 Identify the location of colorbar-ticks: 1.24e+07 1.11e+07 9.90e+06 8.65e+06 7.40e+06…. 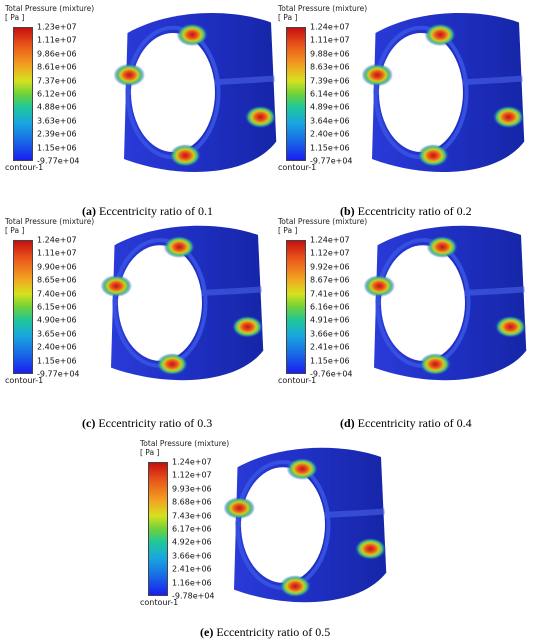
(67, 307).